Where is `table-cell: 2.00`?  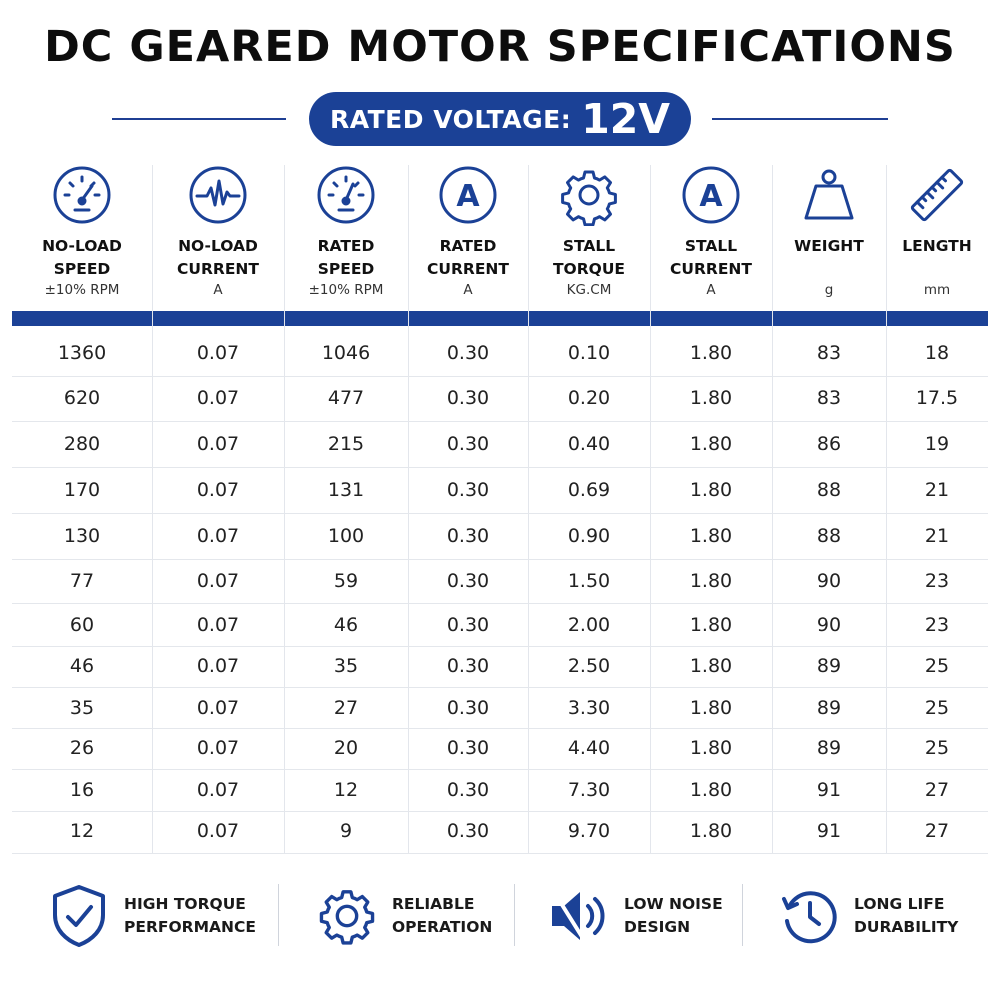 table-cell: 2.00 is located at coordinates (589, 625).